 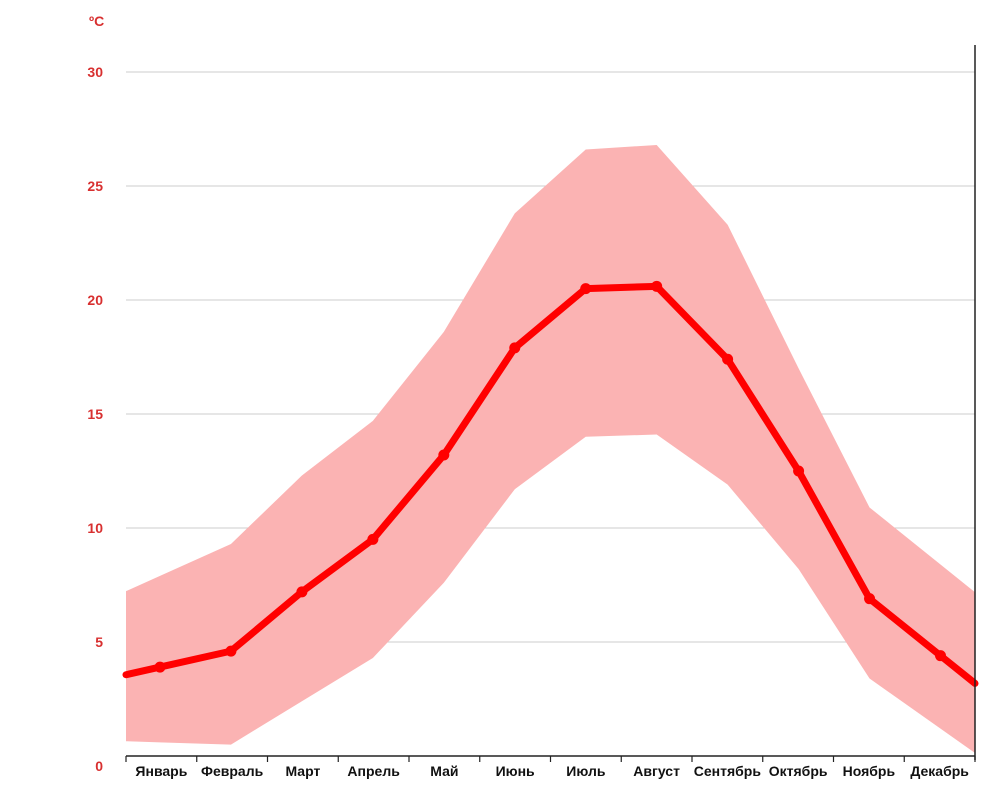 What do you see at coordinates (656, 771) in the screenshot?
I see `x-tick-label: Август` at bounding box center [656, 771].